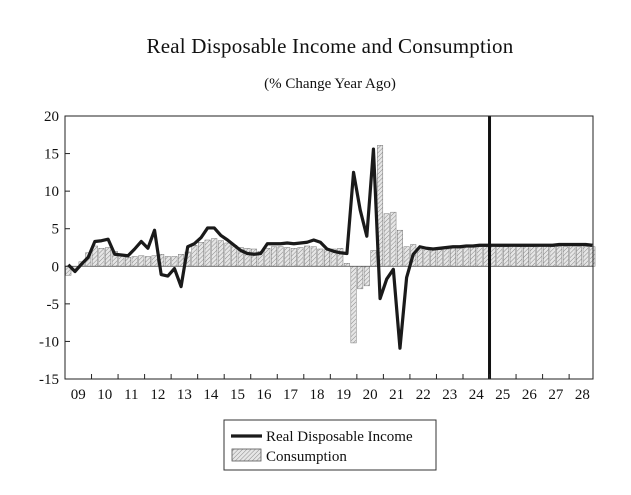 This screenshot has height=495, width=631. Describe the element at coordinates (343, 395) in the screenshot. I see `x-tick-label: 19` at that location.